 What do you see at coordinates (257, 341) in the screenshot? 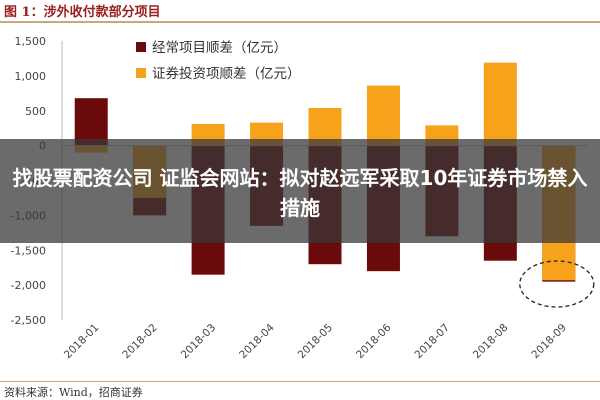
I see `x-tick-label: 2018-04` at bounding box center [257, 341].